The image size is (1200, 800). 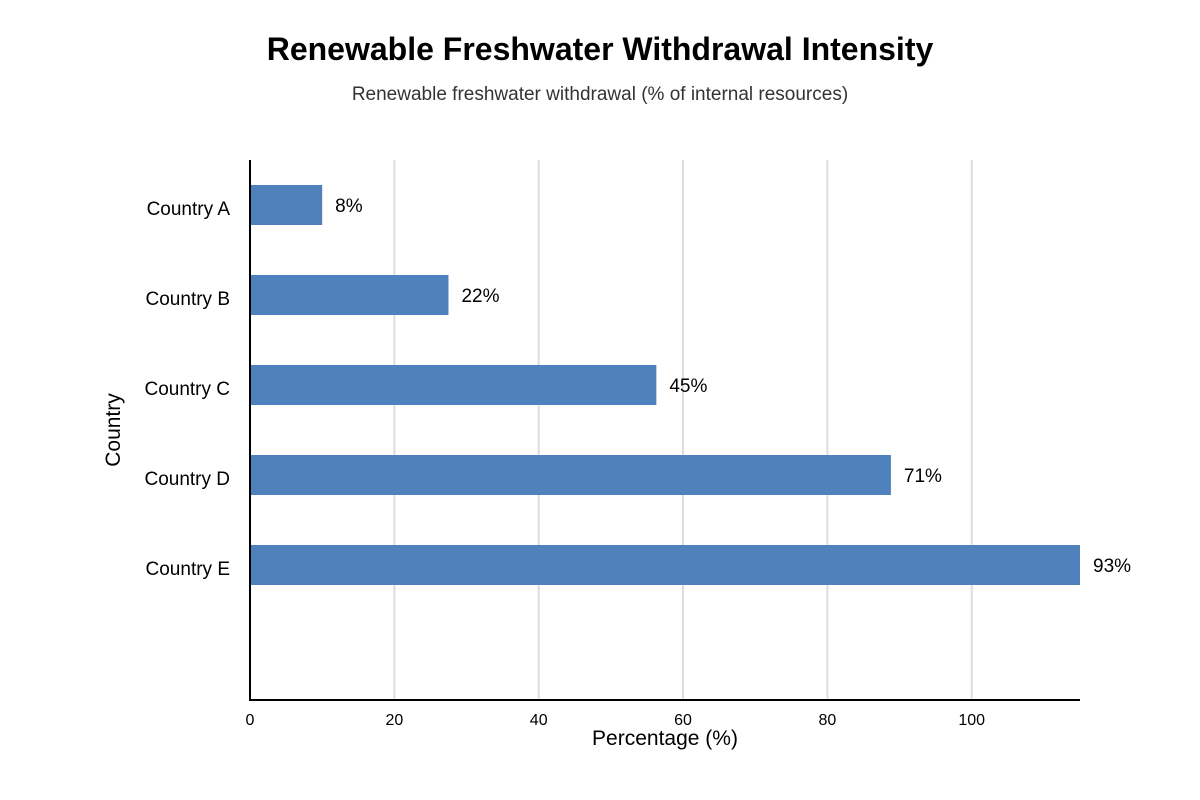 What do you see at coordinates (349, 206) in the screenshot?
I see `data-label: 8%` at bounding box center [349, 206].